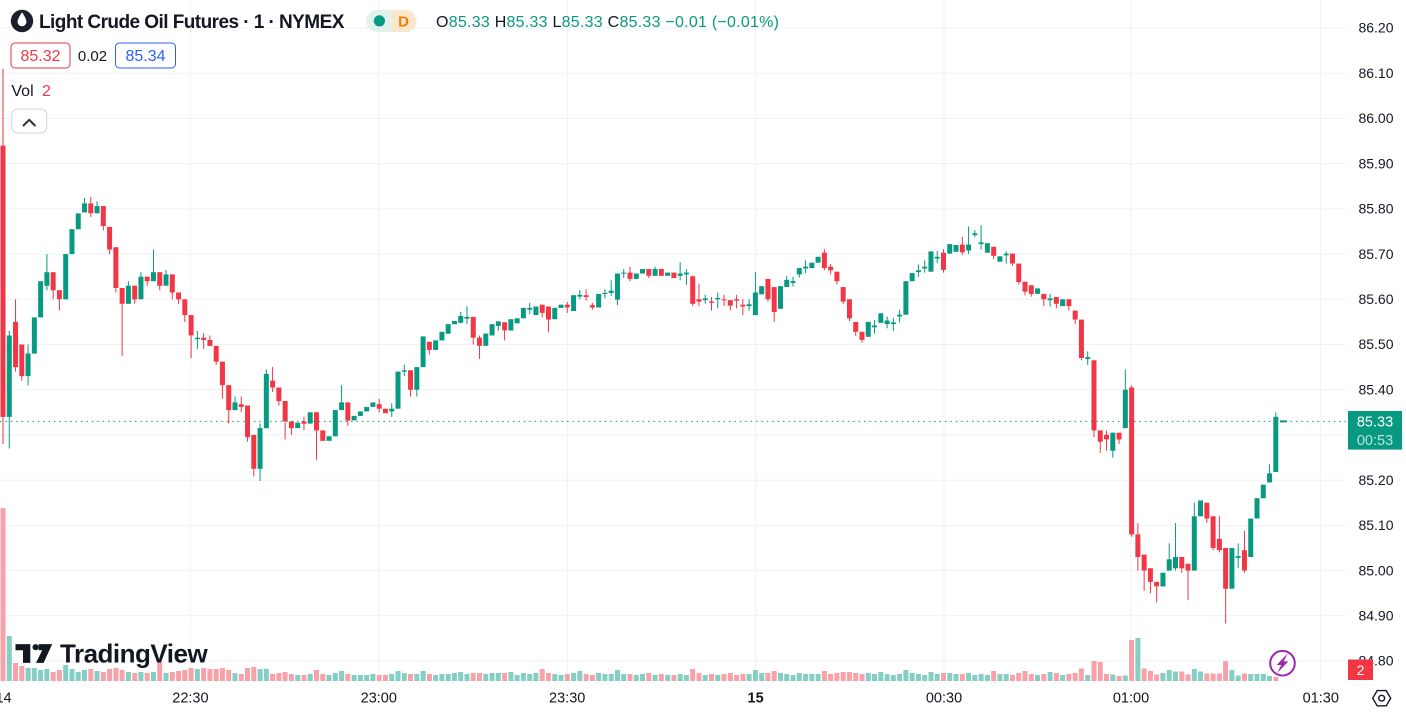 The image size is (1406, 714). I want to click on svg-text: 85.10, so click(1375, 525).